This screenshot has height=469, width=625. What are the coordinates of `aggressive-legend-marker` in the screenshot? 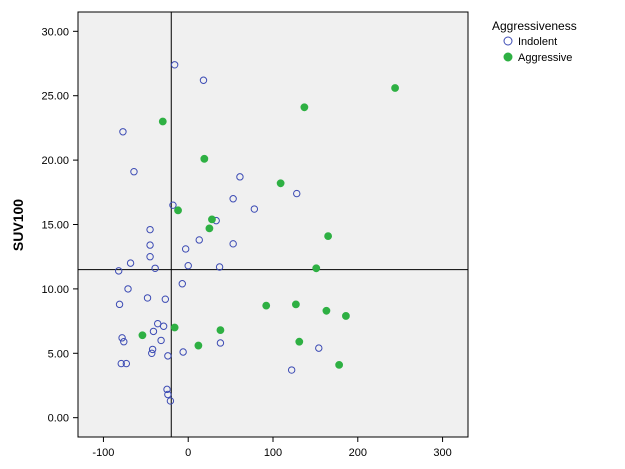 It's located at (508, 57).